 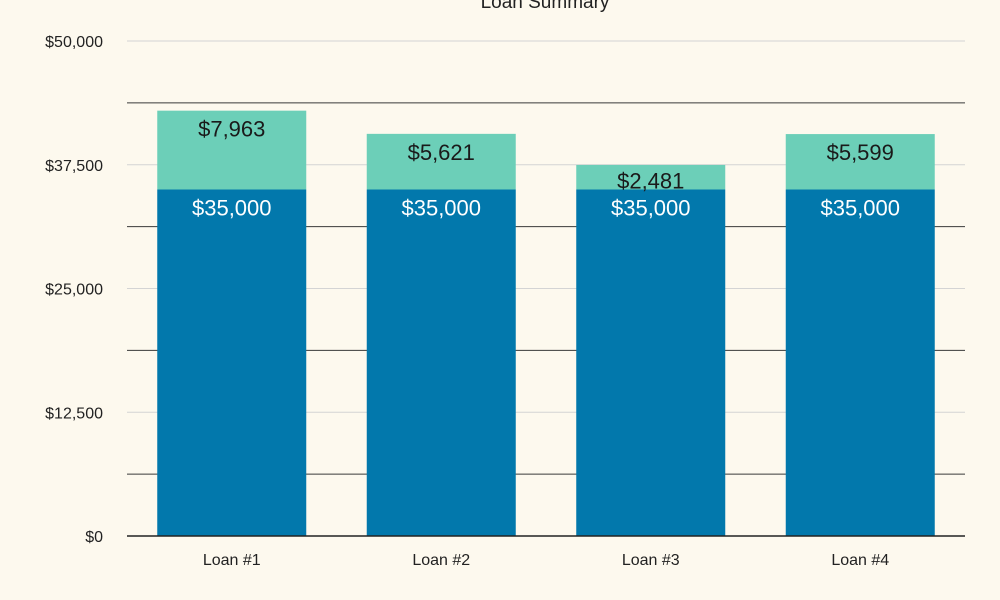 What do you see at coordinates (74, 413) in the screenshot?
I see `y-tick-label: $12,500` at bounding box center [74, 413].